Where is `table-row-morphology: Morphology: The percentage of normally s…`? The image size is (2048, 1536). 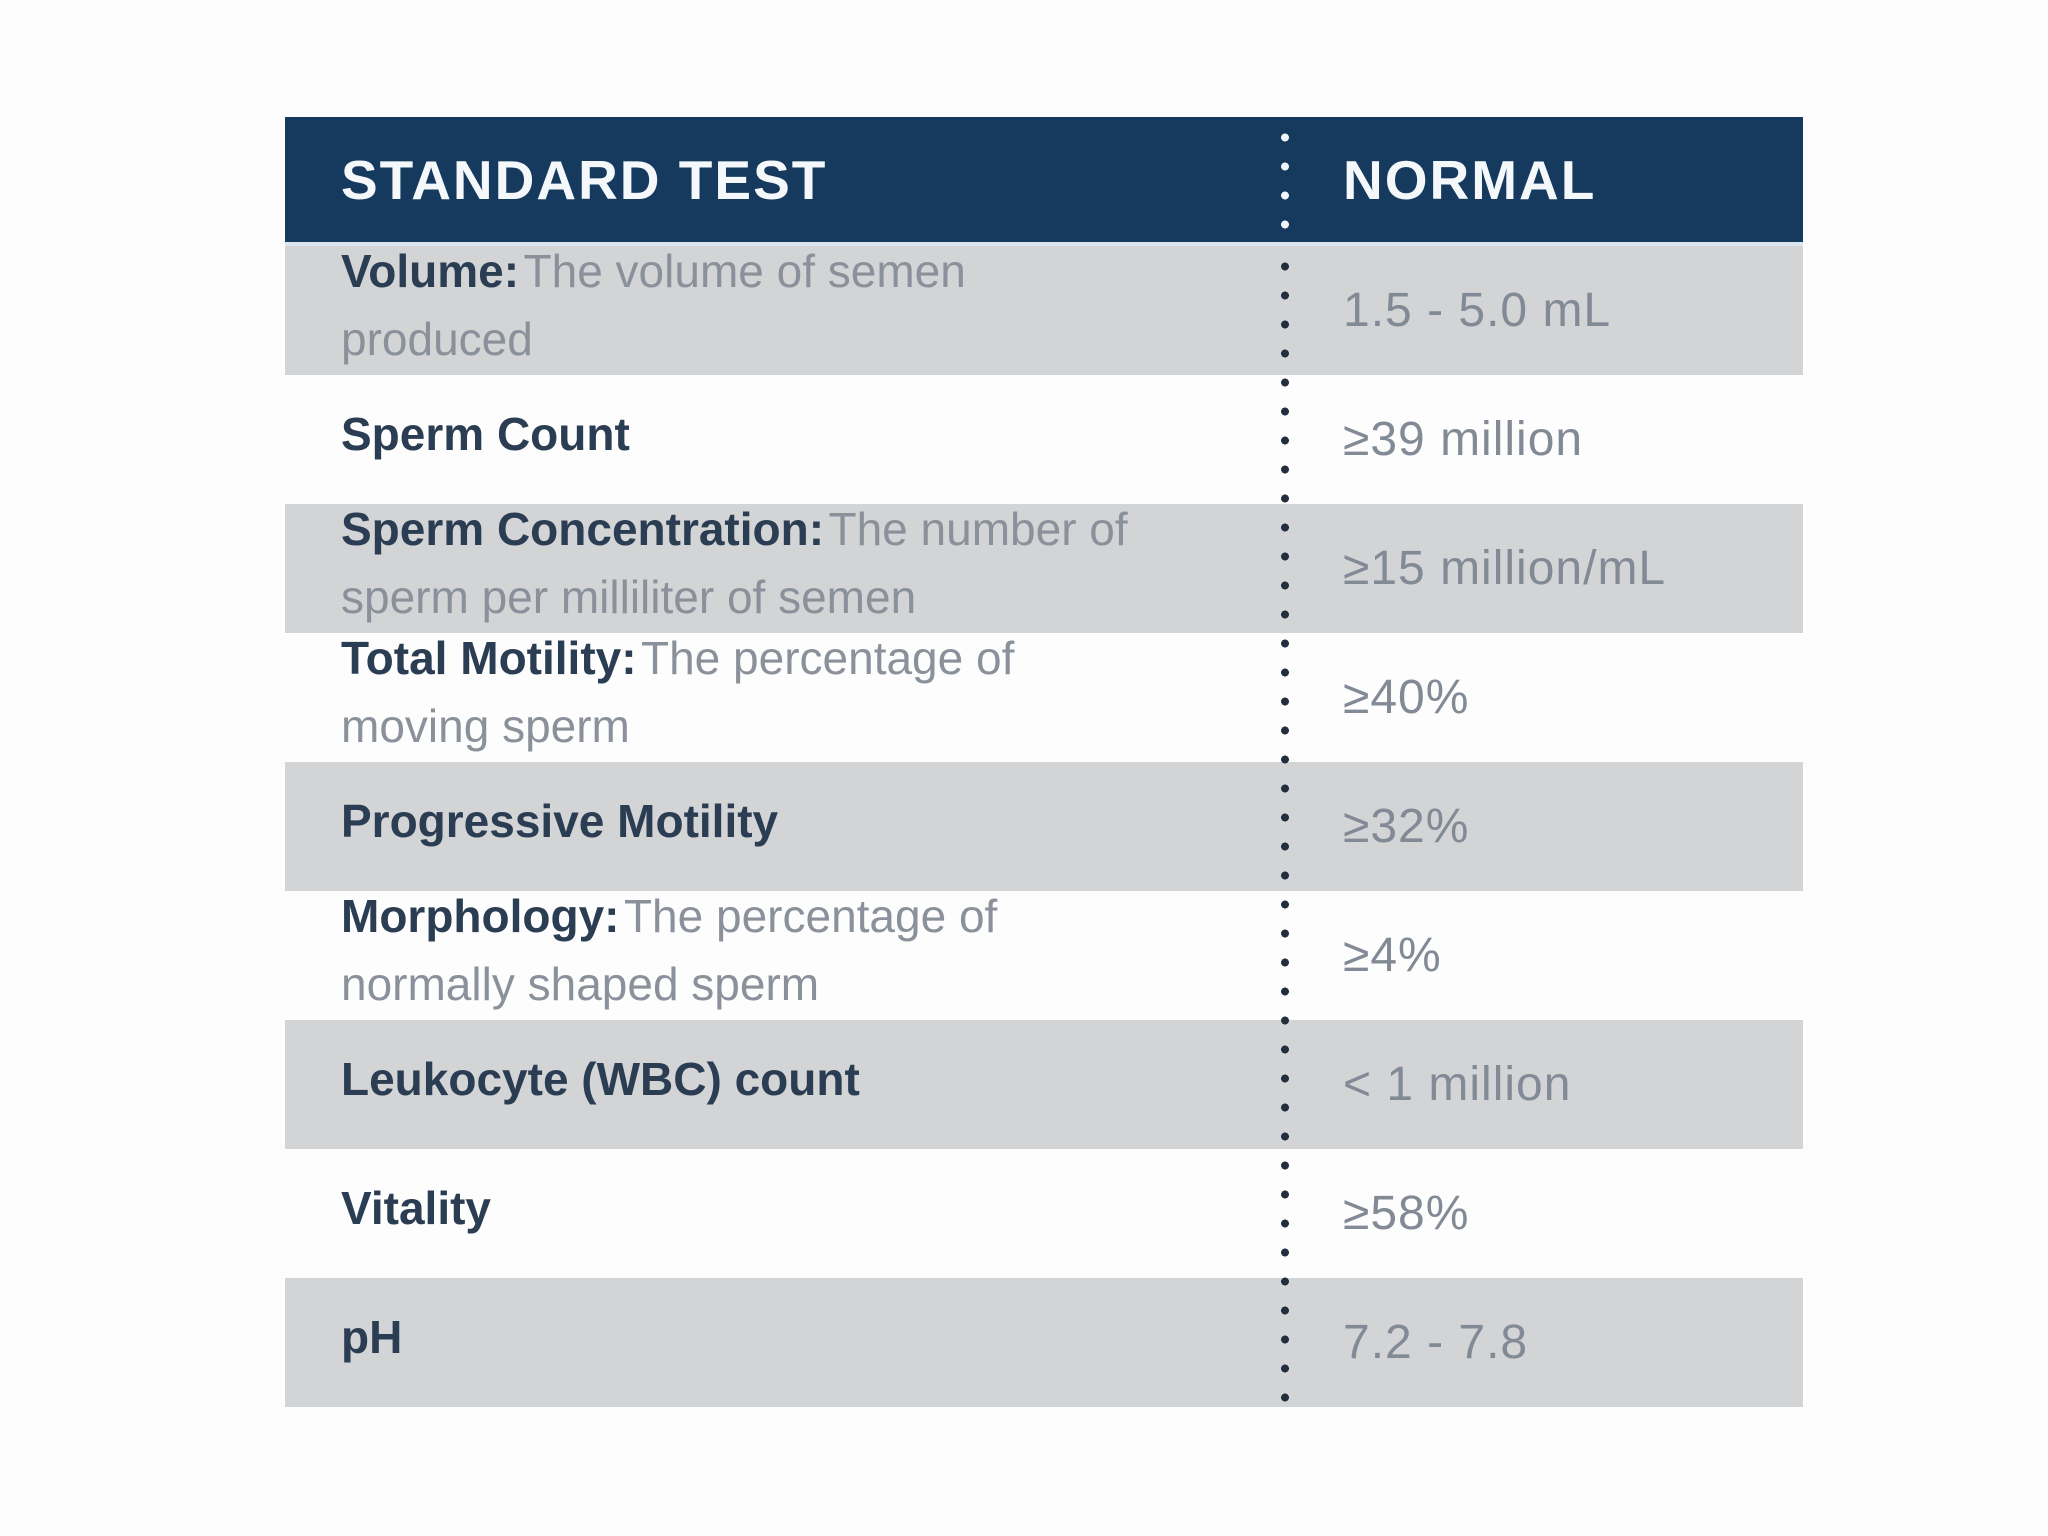 table-row-morphology: Morphology: The percentage of normally s… is located at coordinates (1044, 954).